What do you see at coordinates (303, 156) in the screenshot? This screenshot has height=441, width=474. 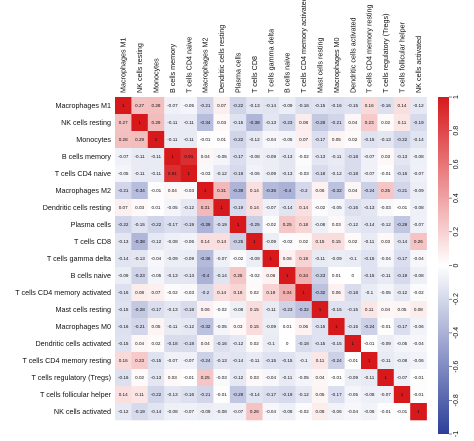 I see `cell-value-label: -0.02` at bounding box center [303, 156].